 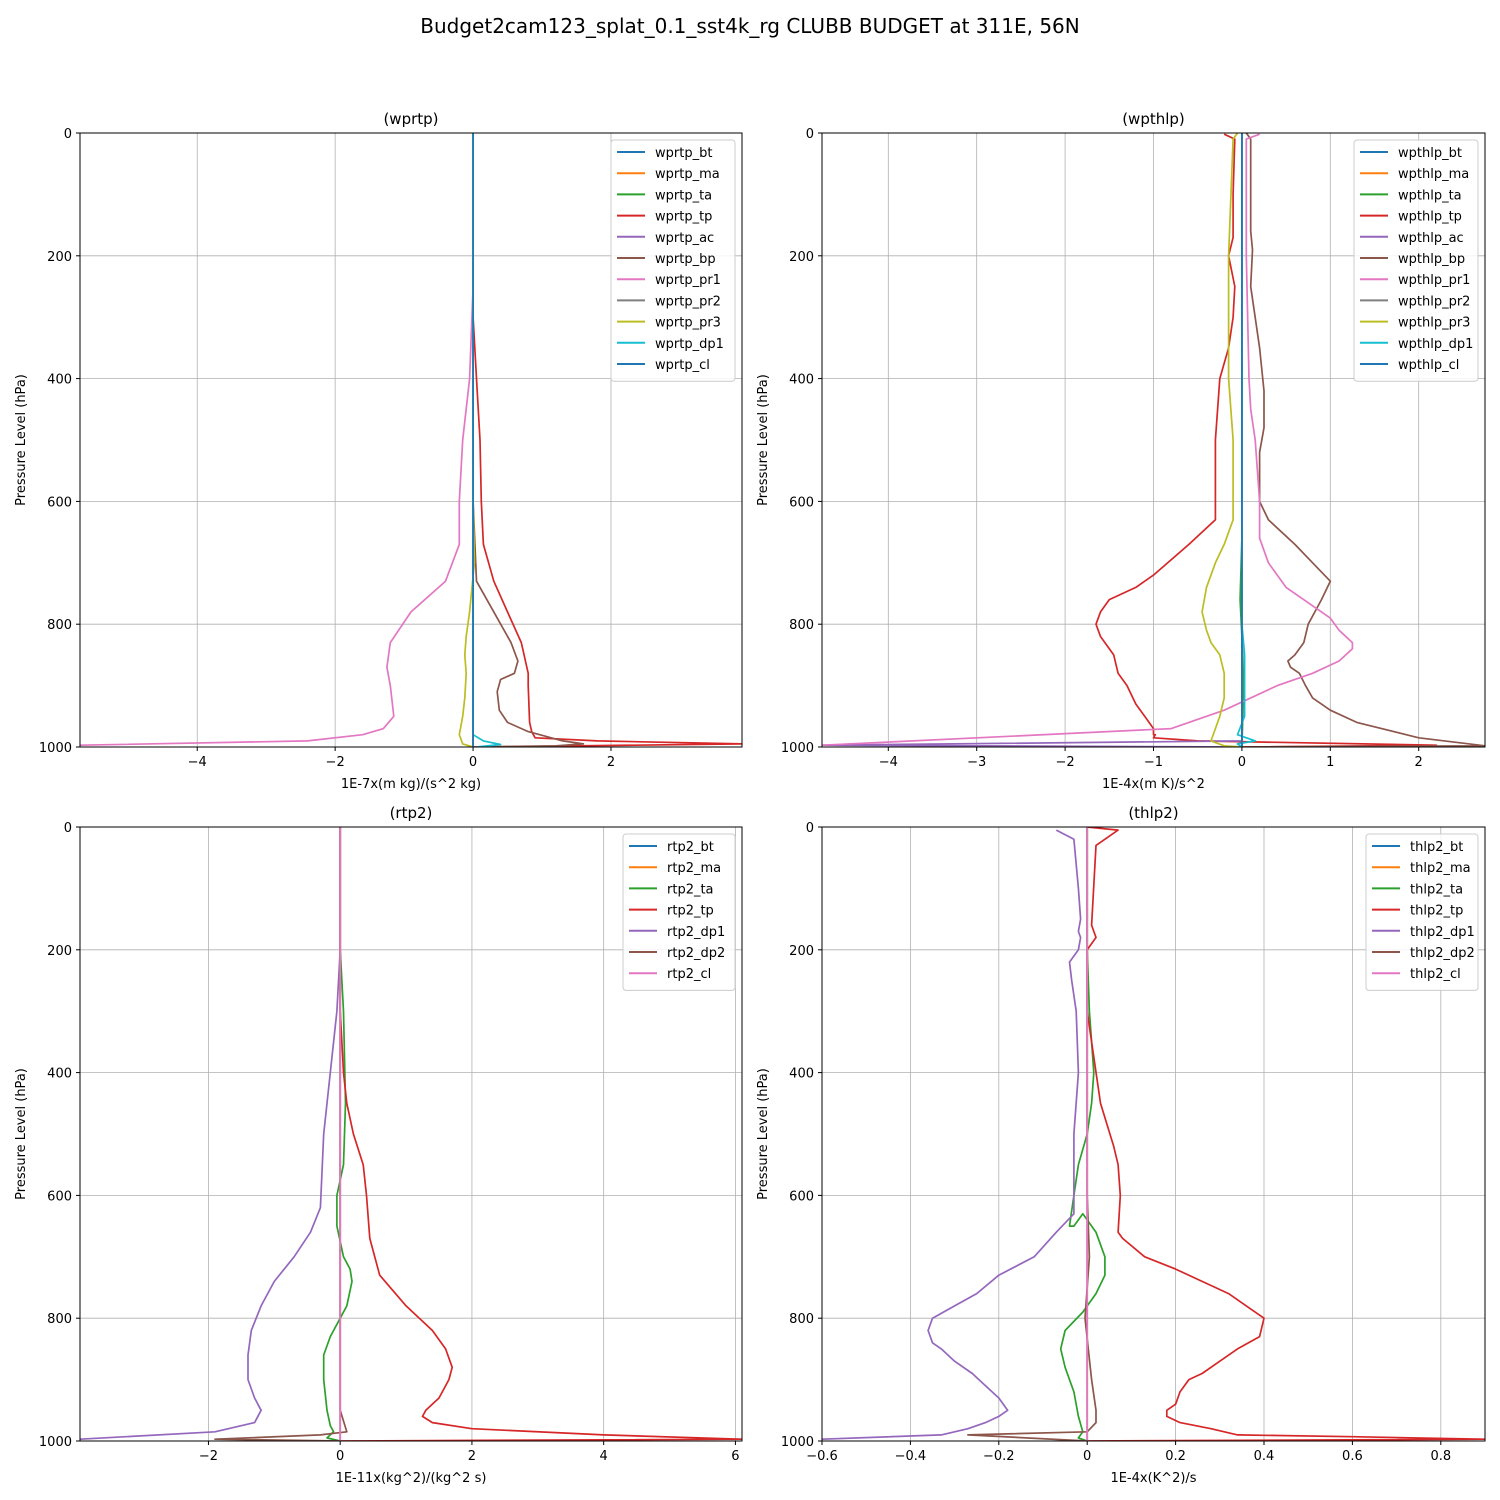 I want to click on series-line-thlp2_dp2, so click(x=1032, y=1134).